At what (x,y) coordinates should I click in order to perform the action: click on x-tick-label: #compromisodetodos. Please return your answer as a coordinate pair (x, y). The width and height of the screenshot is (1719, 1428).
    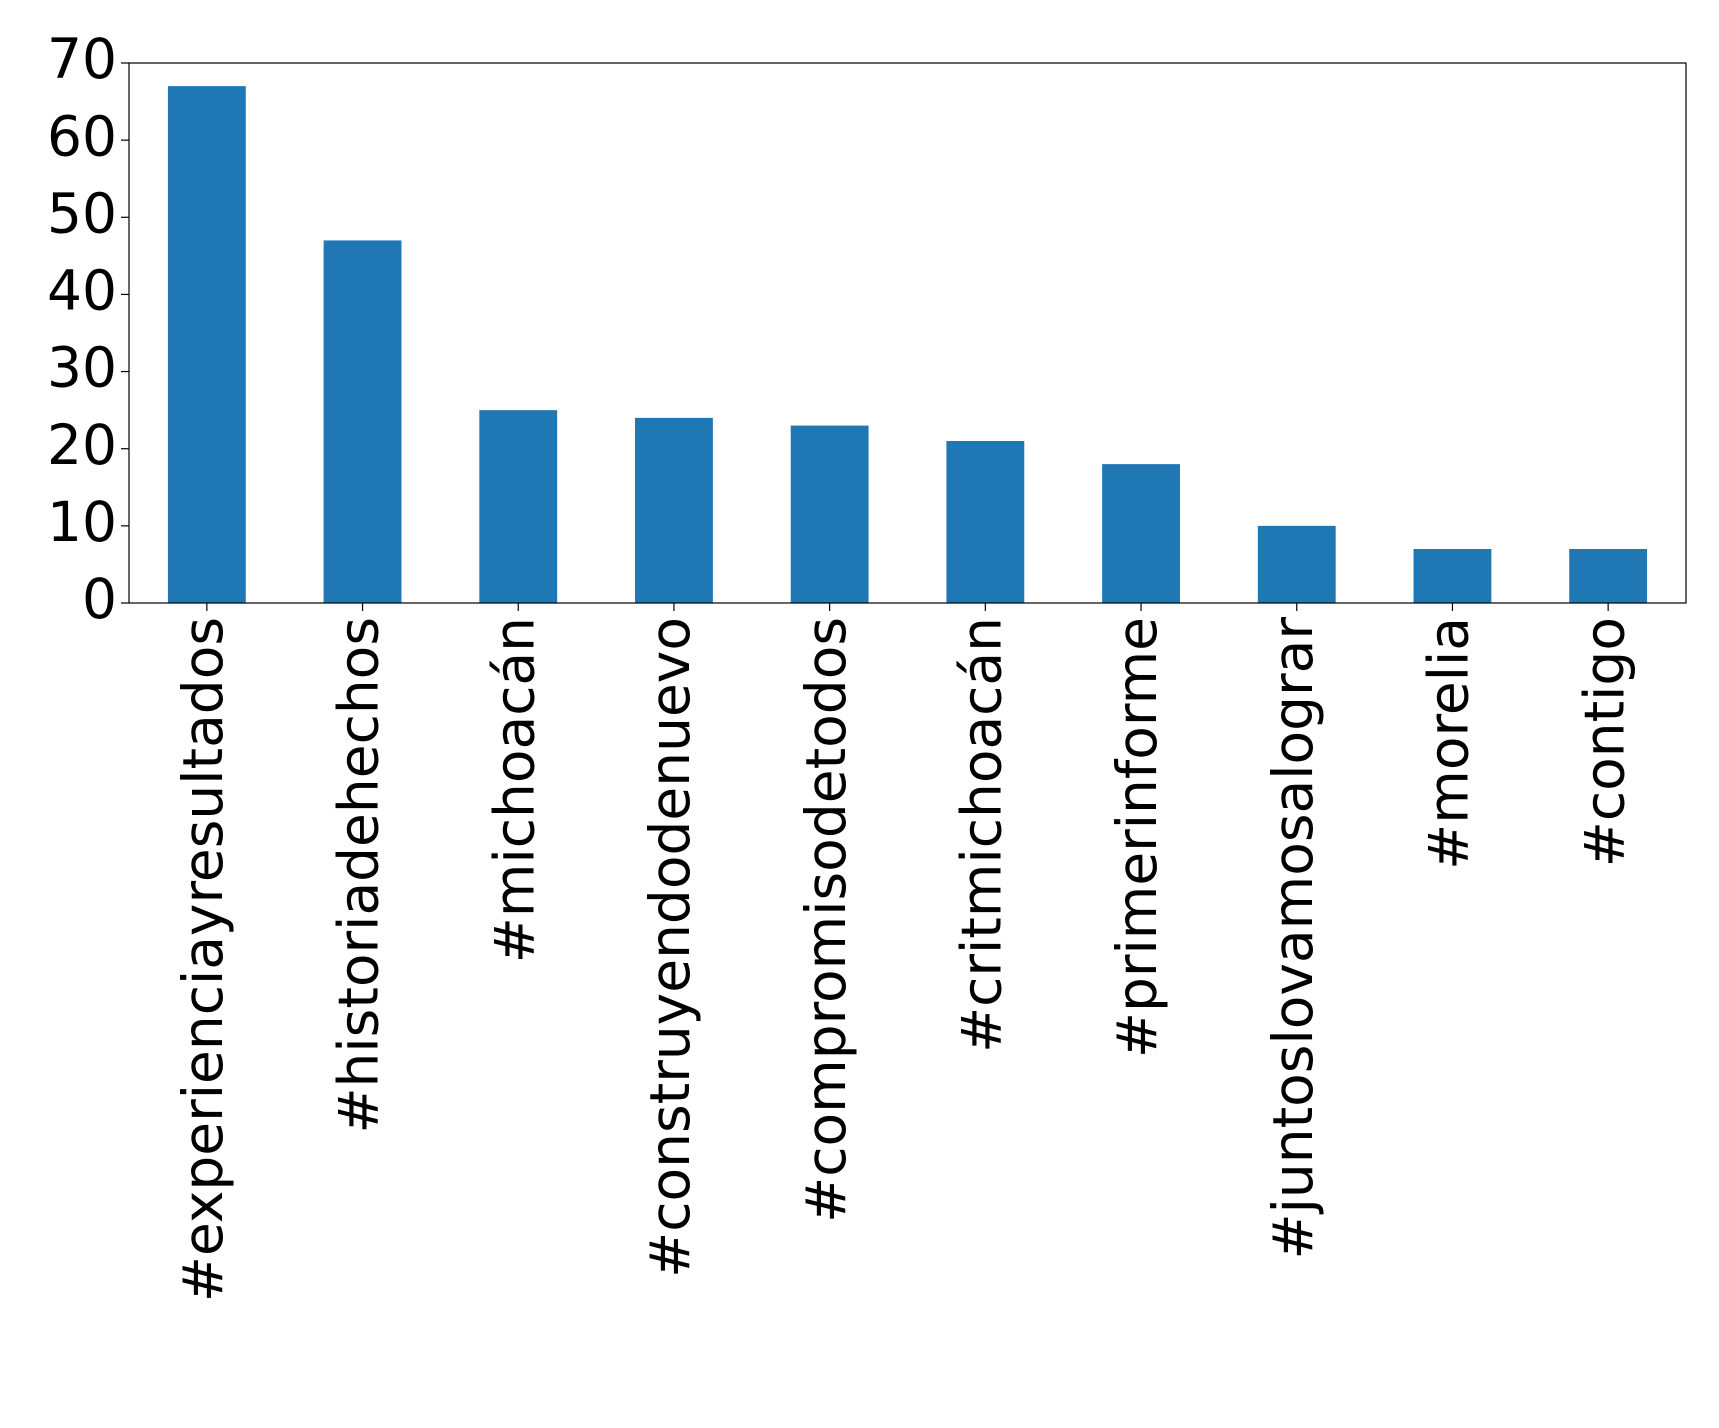
    Looking at the image, I should click on (826, 920).